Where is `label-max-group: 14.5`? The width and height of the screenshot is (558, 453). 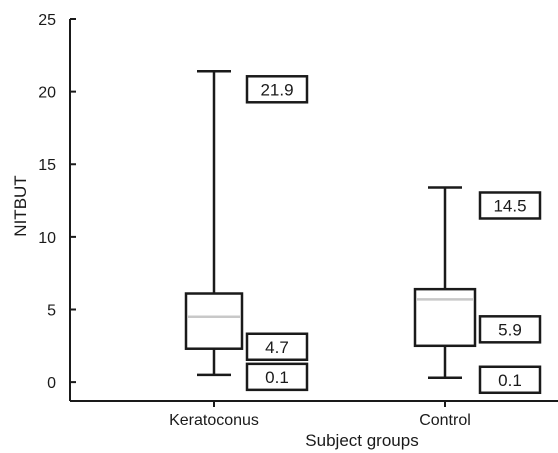
label-max-group: 14.5 is located at coordinates (510, 205).